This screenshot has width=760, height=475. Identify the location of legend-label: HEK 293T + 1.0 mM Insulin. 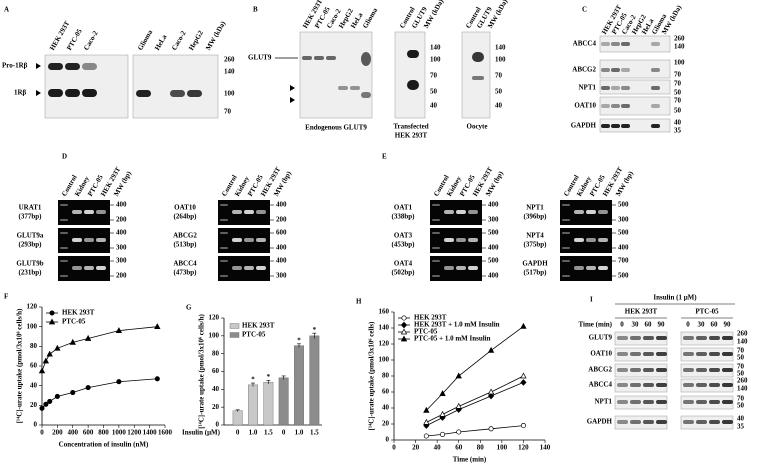
(457, 325).